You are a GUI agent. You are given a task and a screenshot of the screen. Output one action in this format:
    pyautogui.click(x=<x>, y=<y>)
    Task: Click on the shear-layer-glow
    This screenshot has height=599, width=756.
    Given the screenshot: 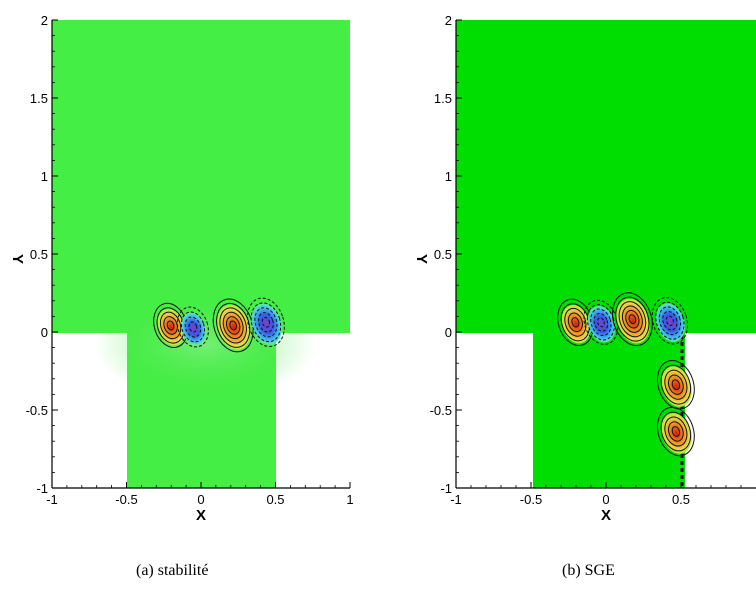 What is the action you would take?
    pyautogui.click(x=205, y=345)
    